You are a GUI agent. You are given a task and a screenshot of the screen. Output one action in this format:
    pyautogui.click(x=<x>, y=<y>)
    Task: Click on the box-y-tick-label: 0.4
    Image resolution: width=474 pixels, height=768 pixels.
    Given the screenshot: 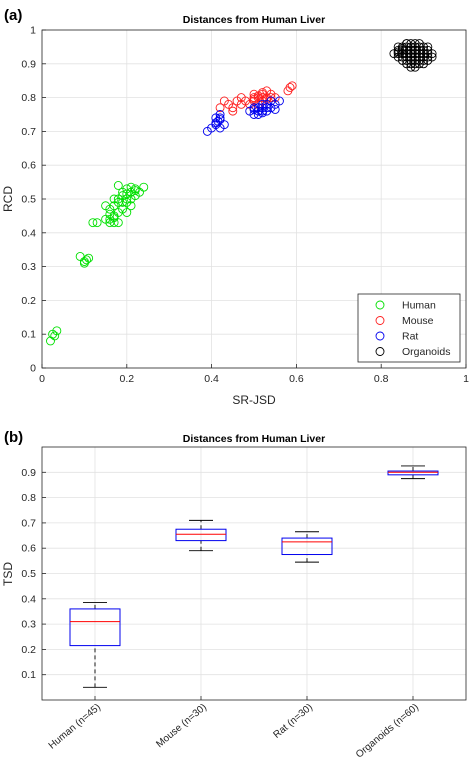 What is the action you would take?
    pyautogui.click(x=28, y=599)
    